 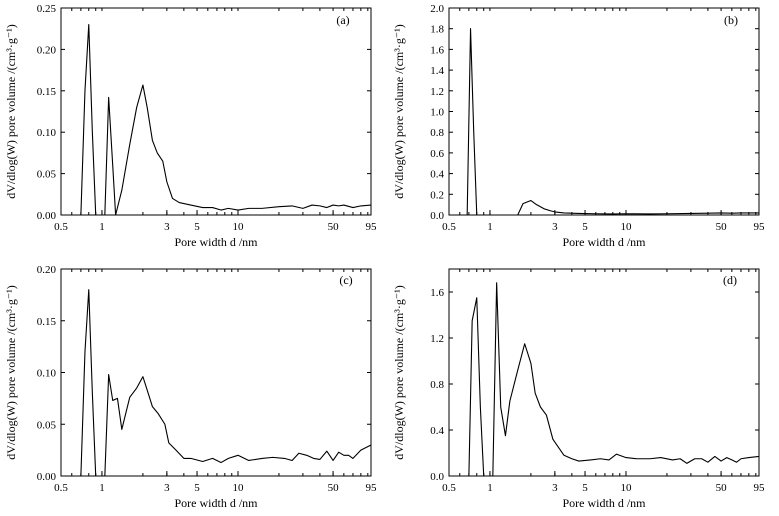 What do you see at coordinates (437, 9) in the screenshot?
I see `y-tick-label: 2.0` at bounding box center [437, 9].